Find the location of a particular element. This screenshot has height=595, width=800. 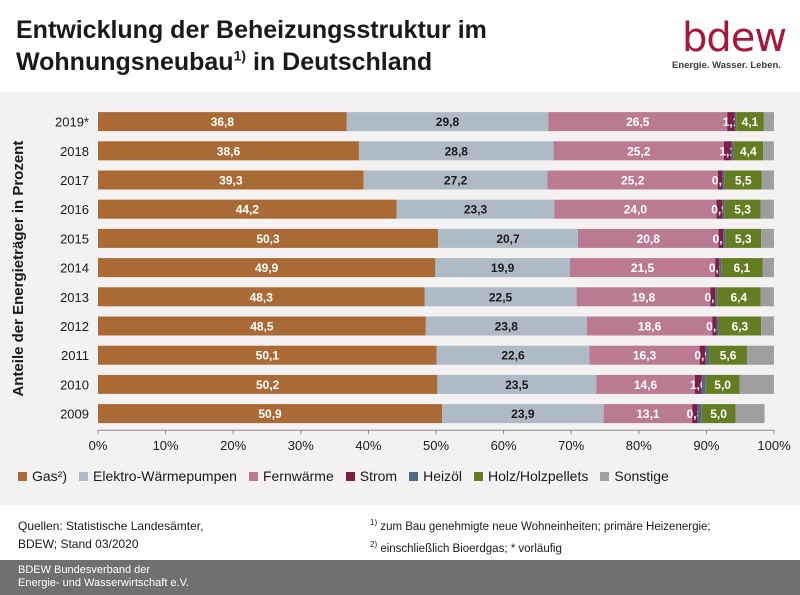

legend-label: Heizöl is located at coordinates (442, 476).